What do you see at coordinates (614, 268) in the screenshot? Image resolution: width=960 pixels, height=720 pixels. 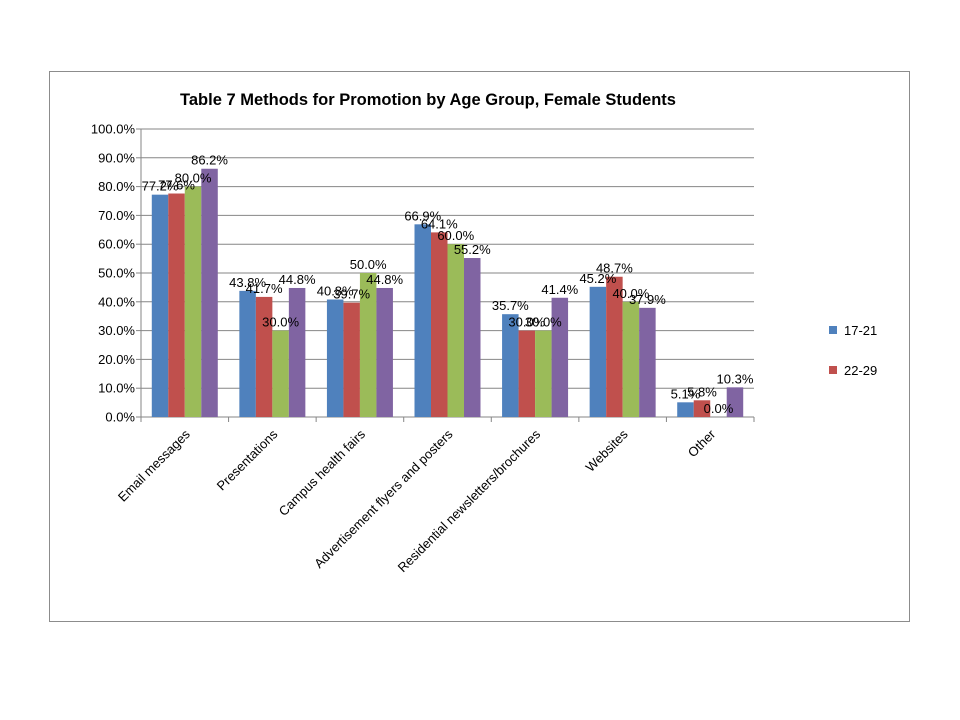 I see `data-label: 48.7%` at bounding box center [614, 268].